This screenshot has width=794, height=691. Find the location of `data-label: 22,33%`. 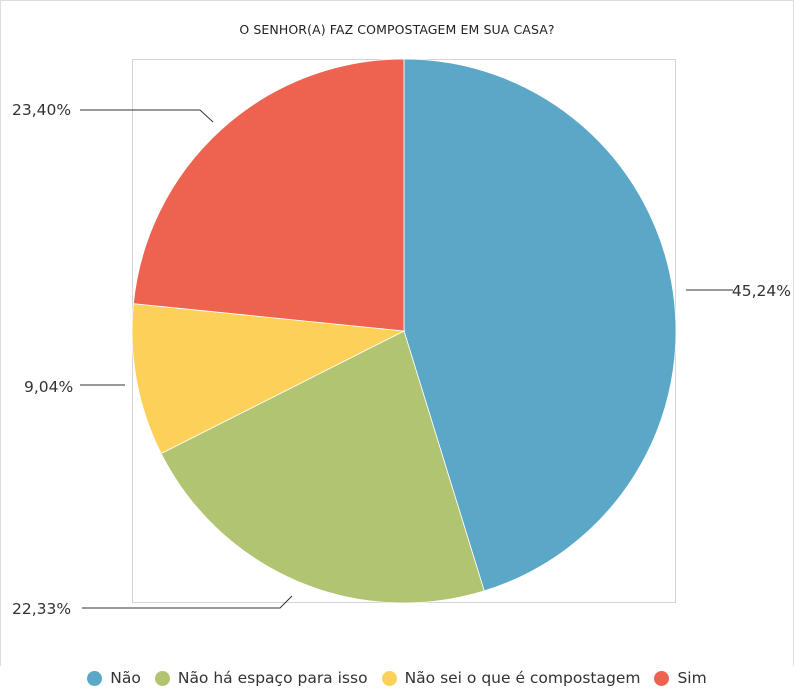

data-label: 22,33% is located at coordinates (41, 609).